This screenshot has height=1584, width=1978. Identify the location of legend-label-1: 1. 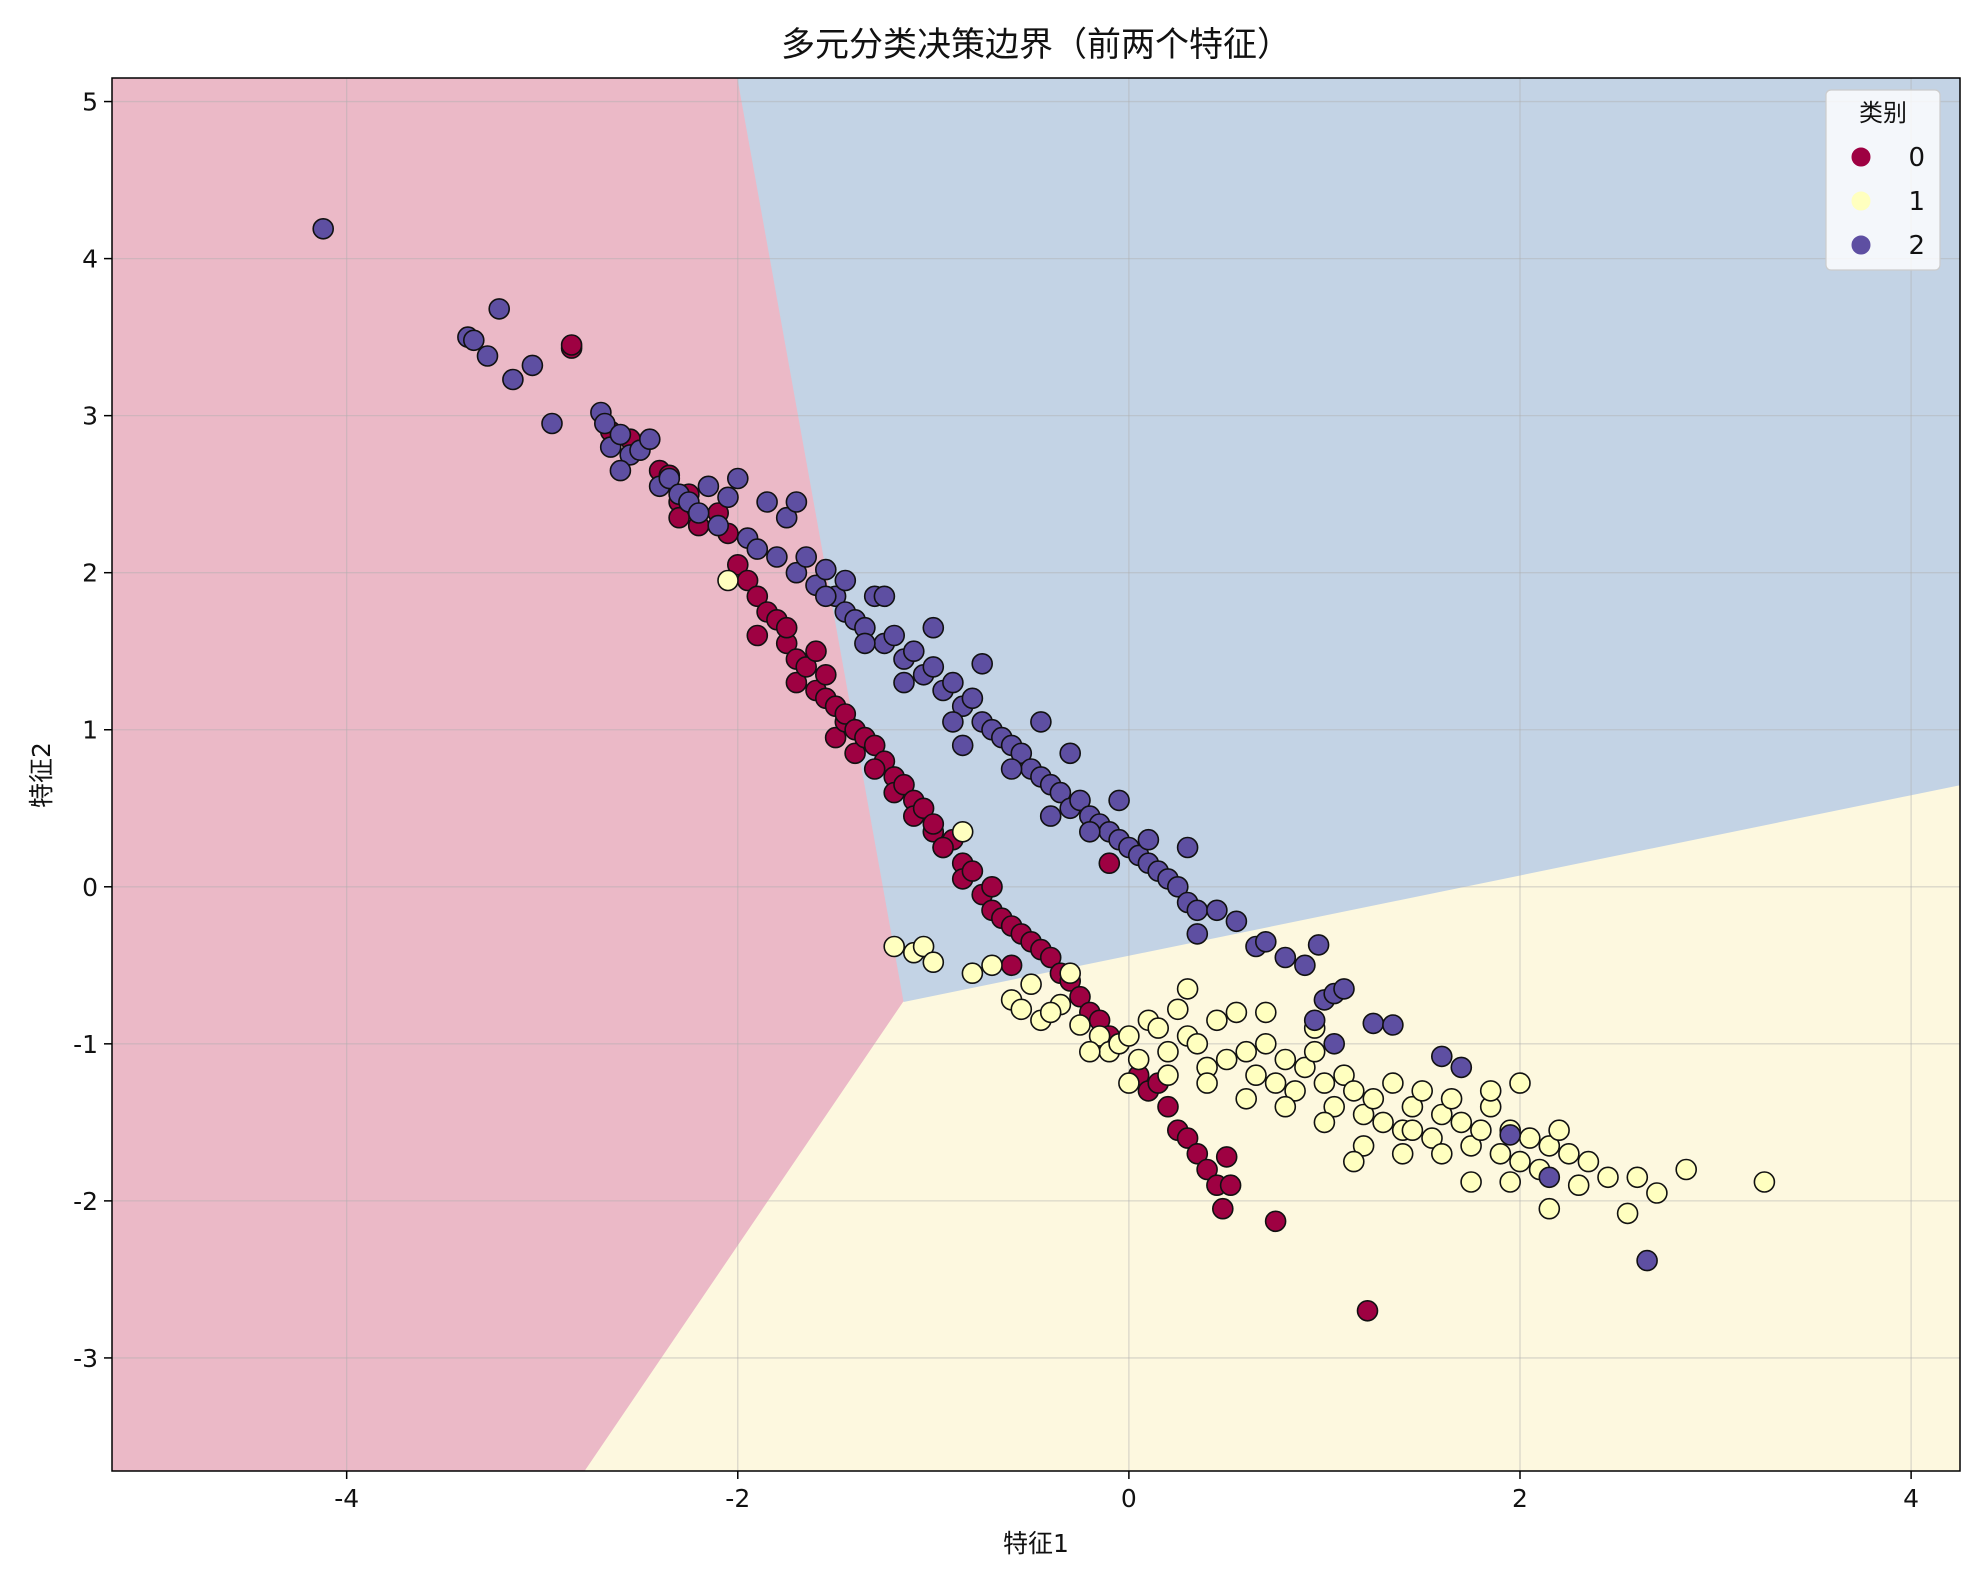
(1916, 202).